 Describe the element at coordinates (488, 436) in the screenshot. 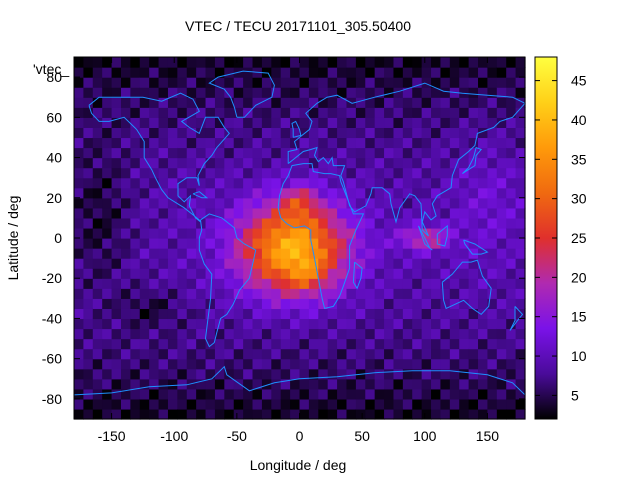

I see `x-tick-label: 150` at that location.